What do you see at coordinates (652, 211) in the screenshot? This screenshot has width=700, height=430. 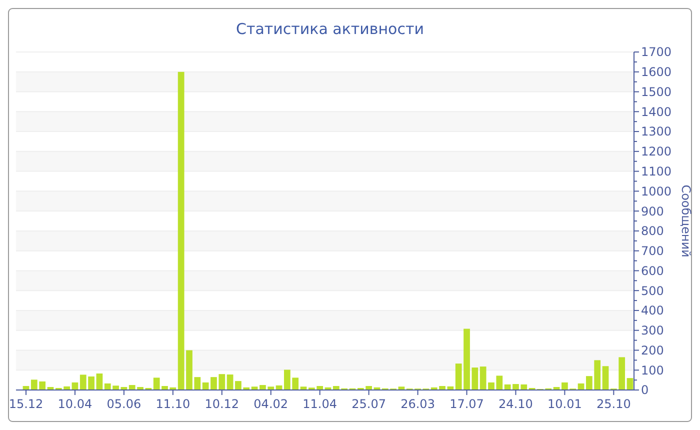 I see `y-tick-label: 900` at bounding box center [652, 211].